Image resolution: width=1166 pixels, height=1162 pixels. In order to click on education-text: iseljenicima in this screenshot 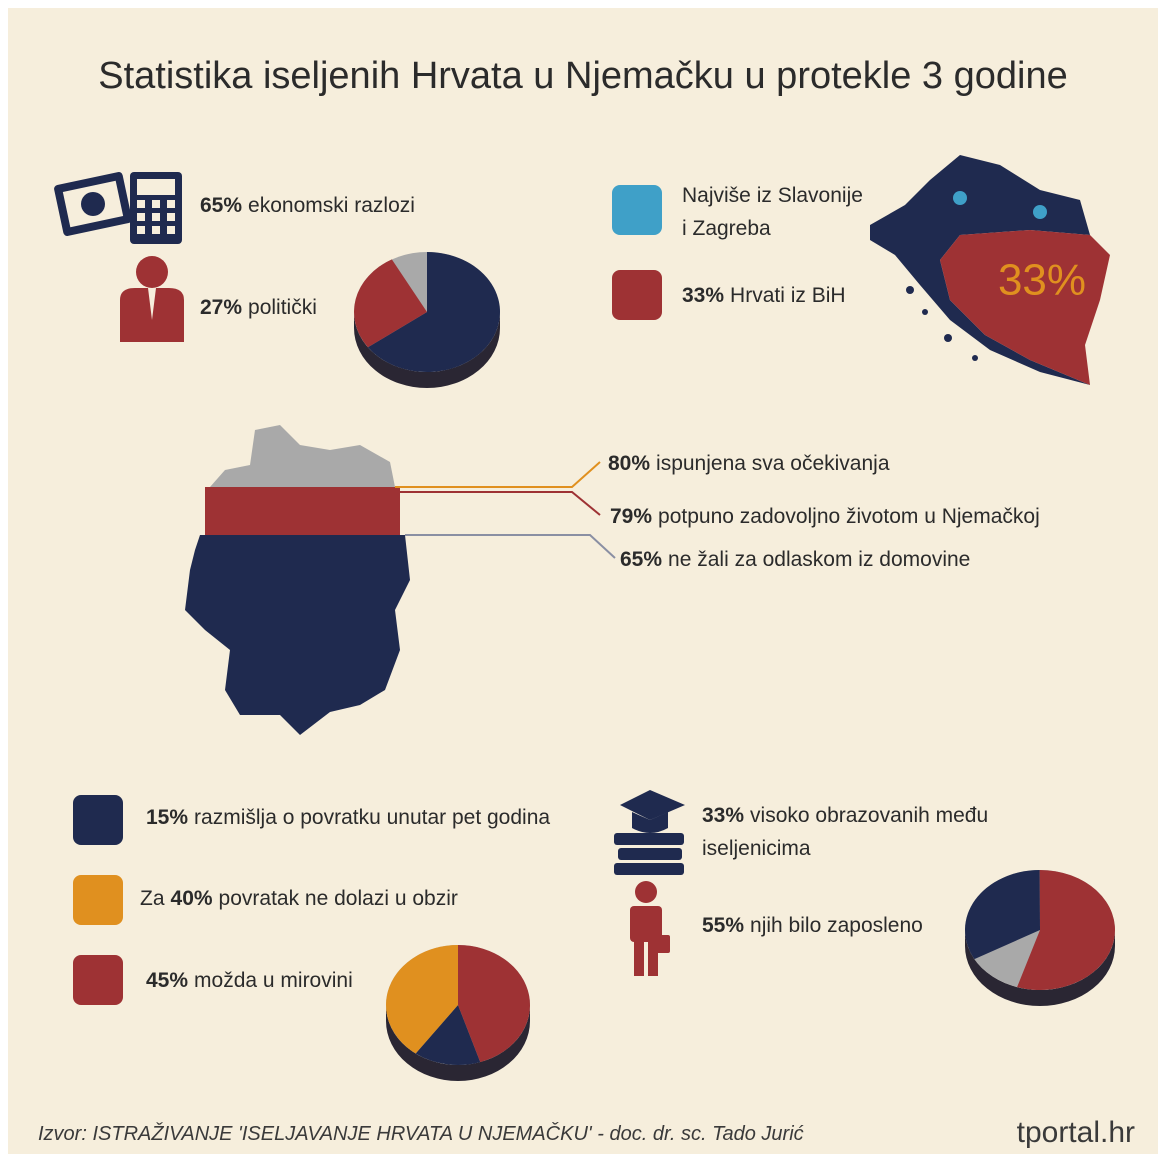, I will do `click(756, 848)`.